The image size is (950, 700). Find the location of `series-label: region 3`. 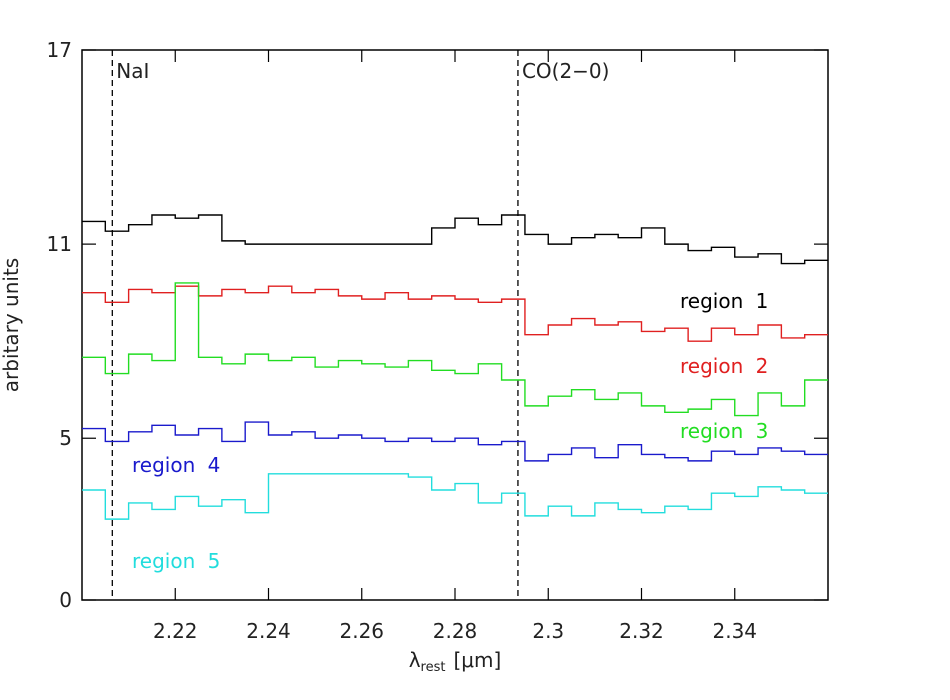

series-label: region 3 is located at coordinates (724, 431).